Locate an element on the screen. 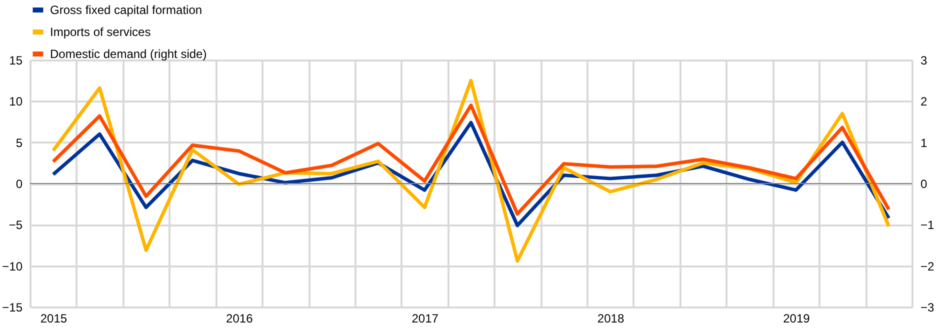 The height and width of the screenshot is (333, 945). y2-tick-label: −3 is located at coordinates (927, 307).